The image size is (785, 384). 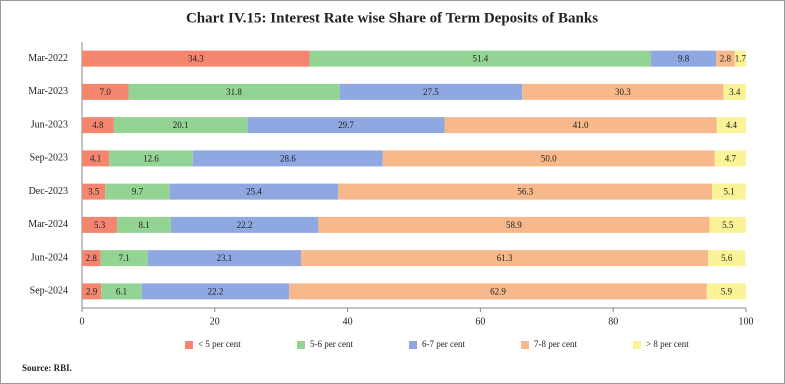 I want to click on value-label: 4.4, so click(x=732, y=125).